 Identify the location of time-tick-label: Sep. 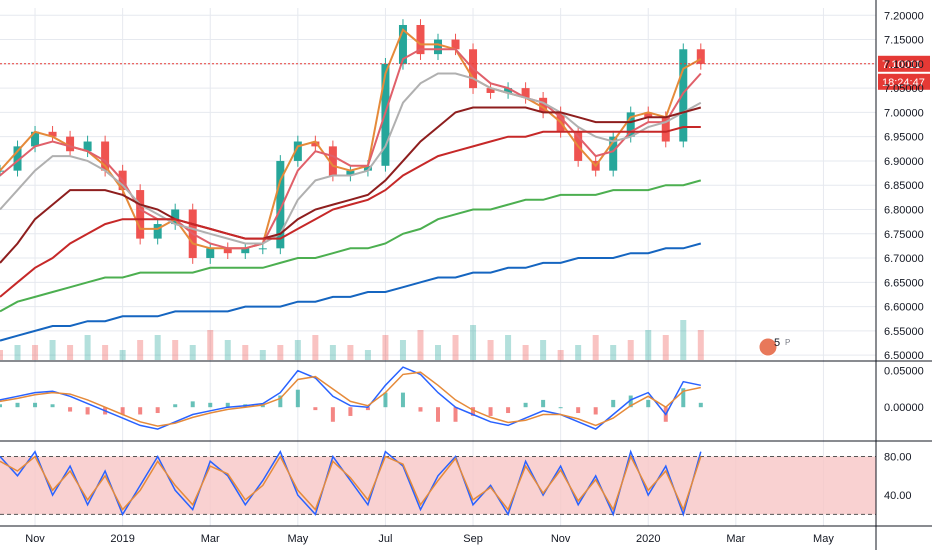
(473, 539).